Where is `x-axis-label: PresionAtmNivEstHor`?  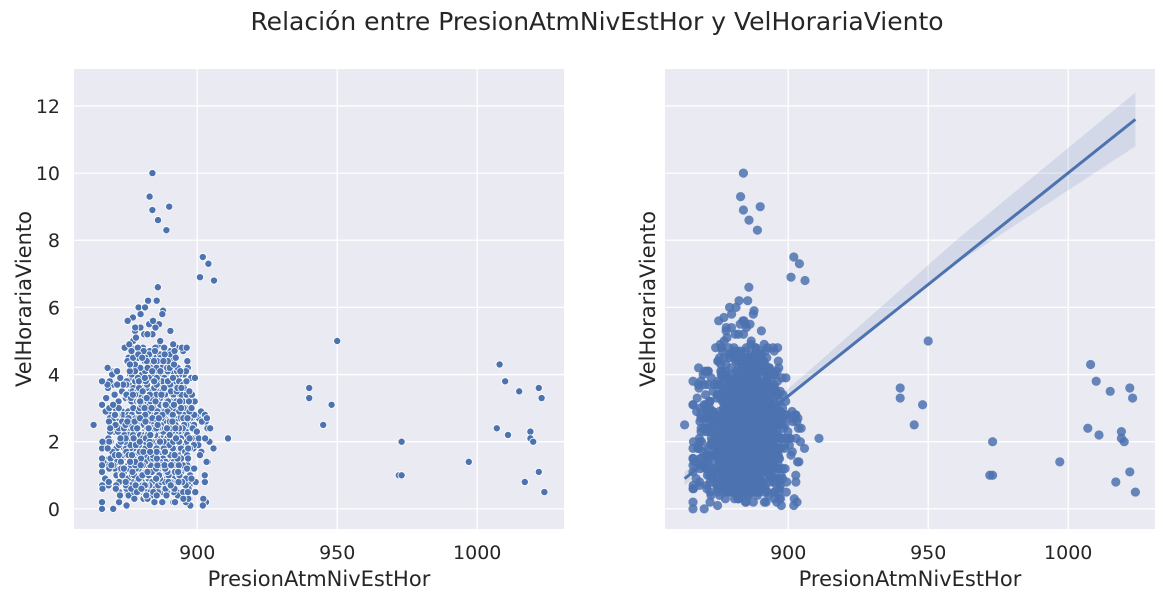 x-axis-label: PresionAtmNivEstHor is located at coordinates (910, 579).